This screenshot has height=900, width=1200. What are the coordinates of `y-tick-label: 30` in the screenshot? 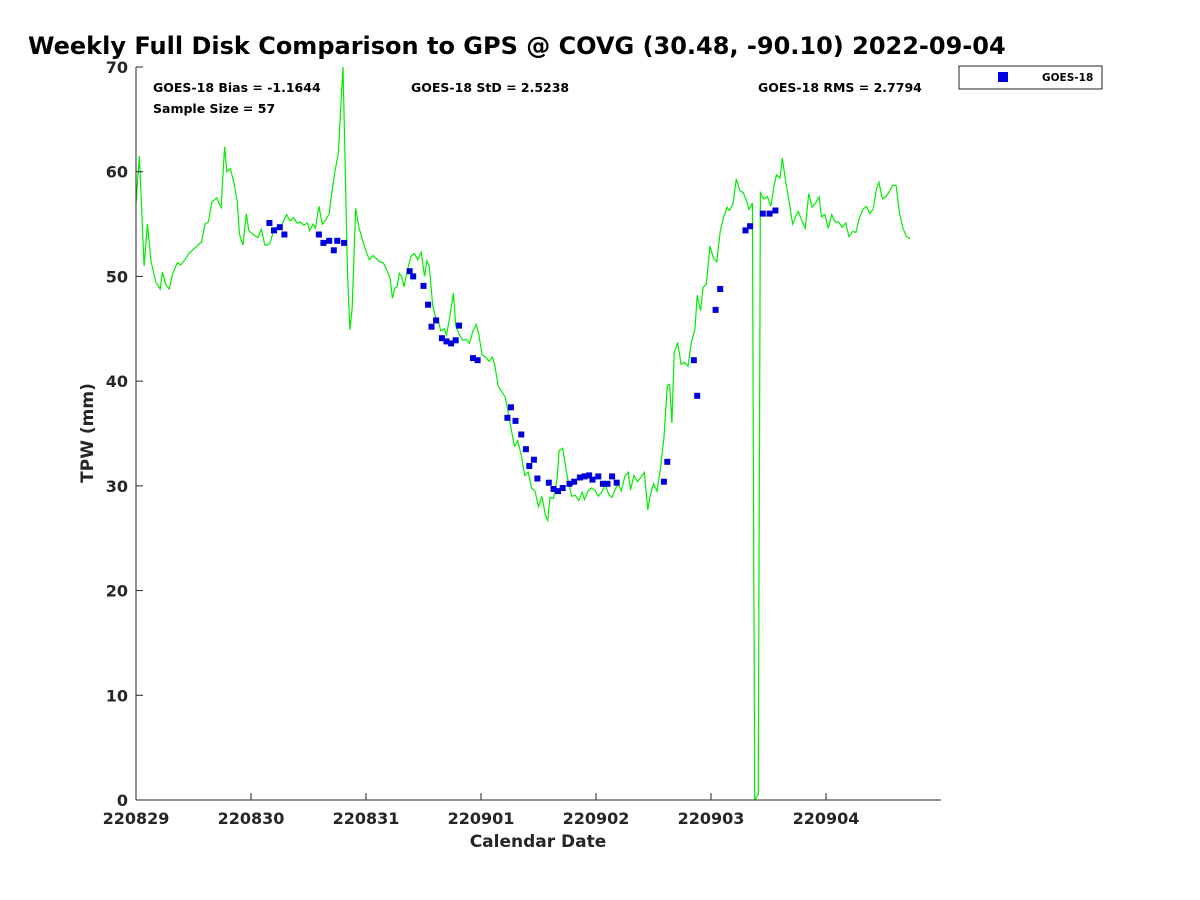 It's located at (117, 486).